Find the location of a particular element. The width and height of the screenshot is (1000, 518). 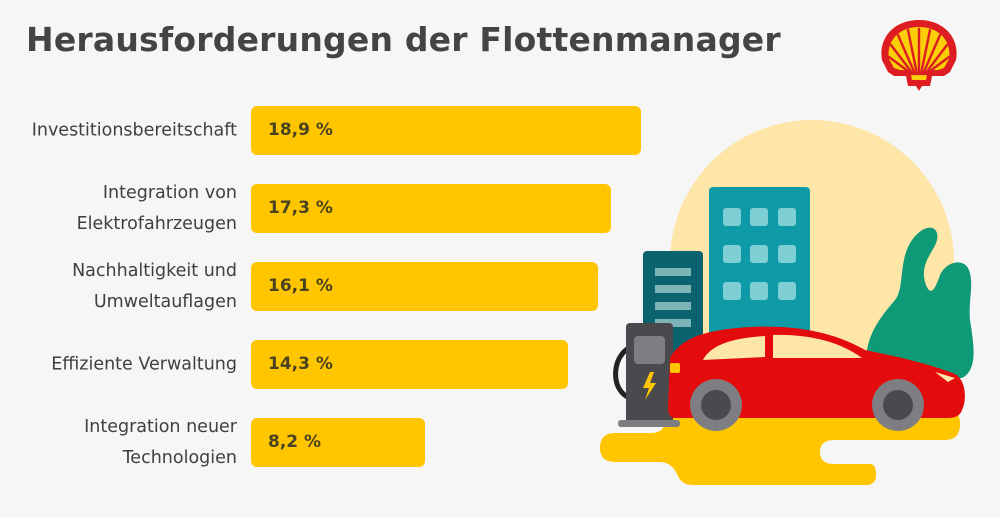

label-line: Nachhaltigkeit und is located at coordinates (154, 271).